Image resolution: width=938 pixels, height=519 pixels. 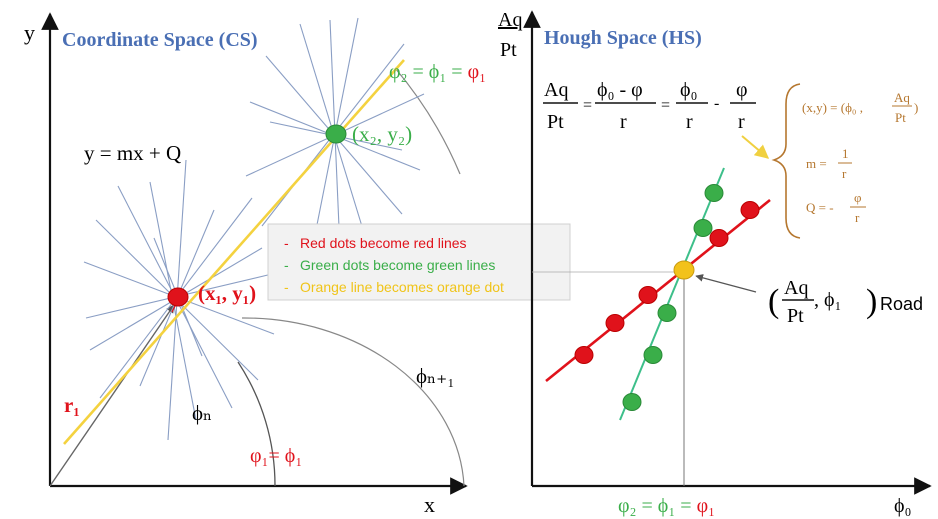 I want to click on svg-text: (x,y) = (ϕ₀ ,, so click(x=832, y=107).